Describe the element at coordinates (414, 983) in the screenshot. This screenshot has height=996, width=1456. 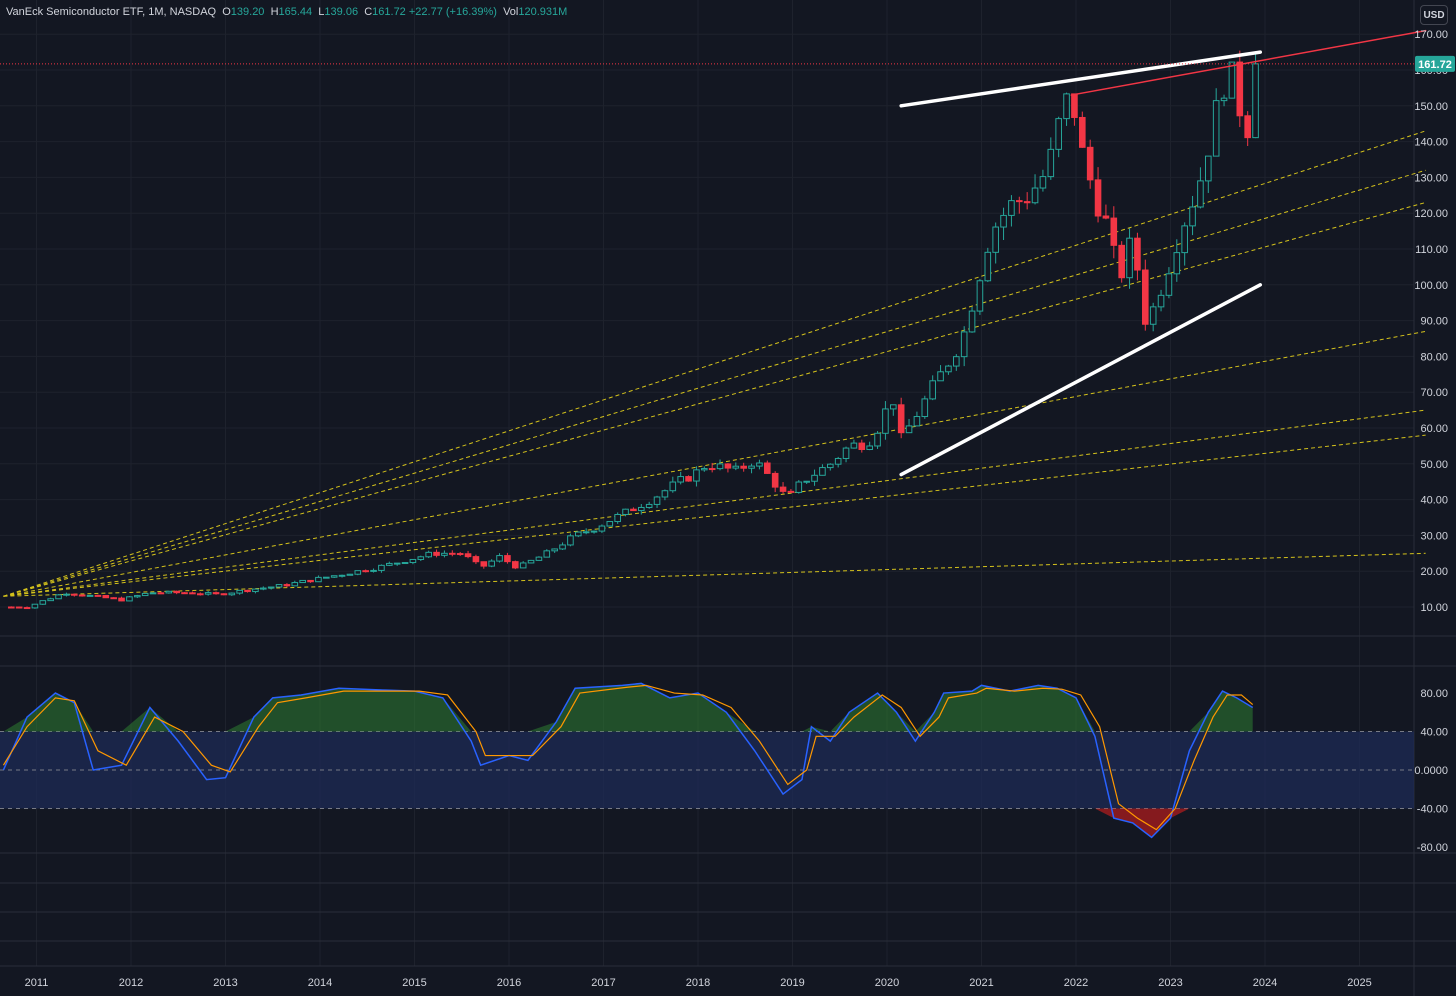
I see `time-tick-label: 2015` at that location.